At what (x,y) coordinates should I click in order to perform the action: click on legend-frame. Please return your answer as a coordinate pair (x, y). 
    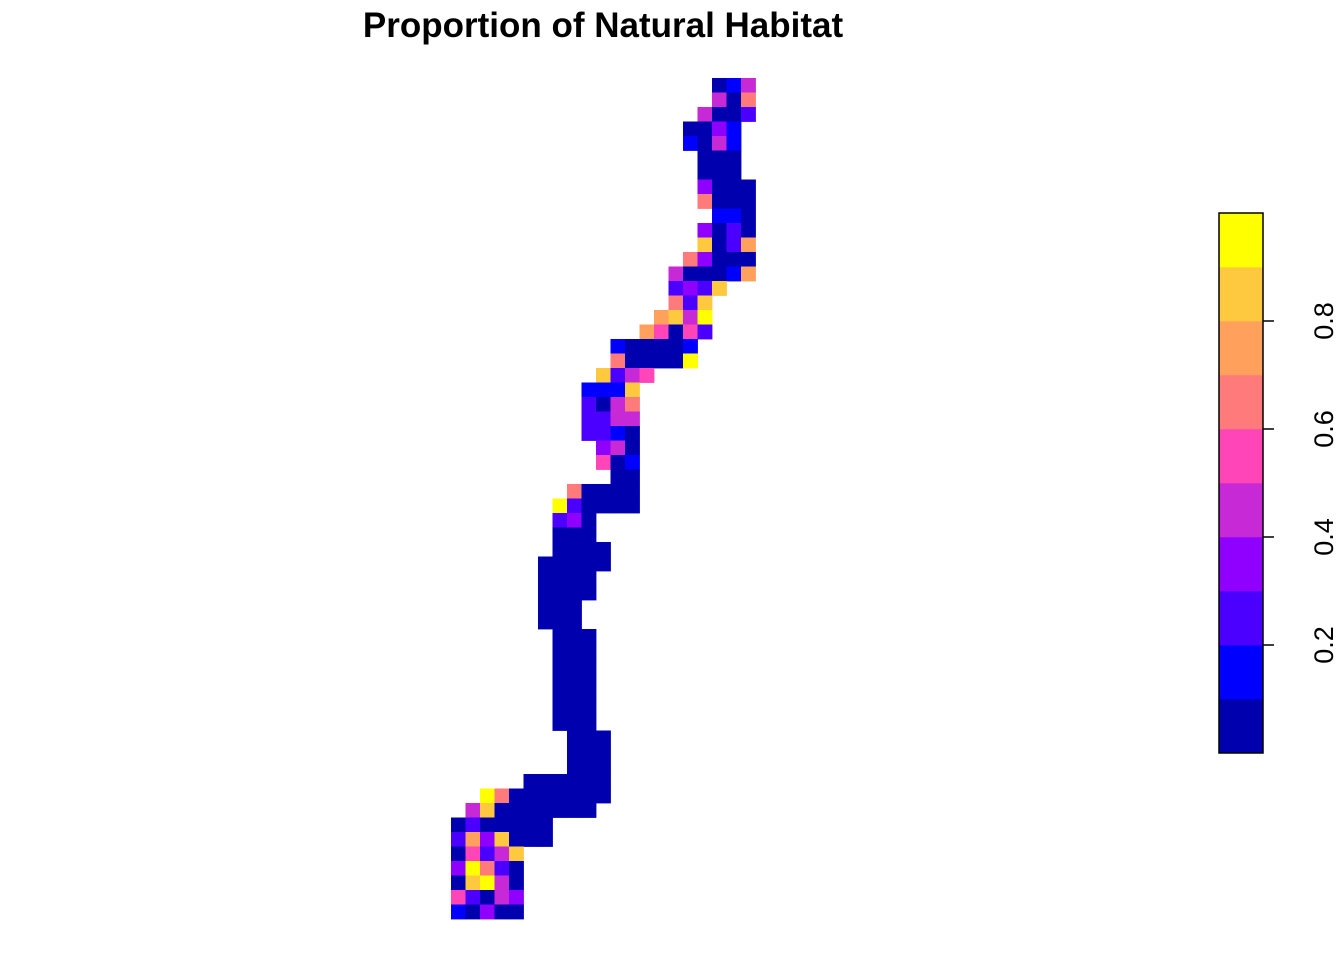
    Looking at the image, I should click on (1241, 483).